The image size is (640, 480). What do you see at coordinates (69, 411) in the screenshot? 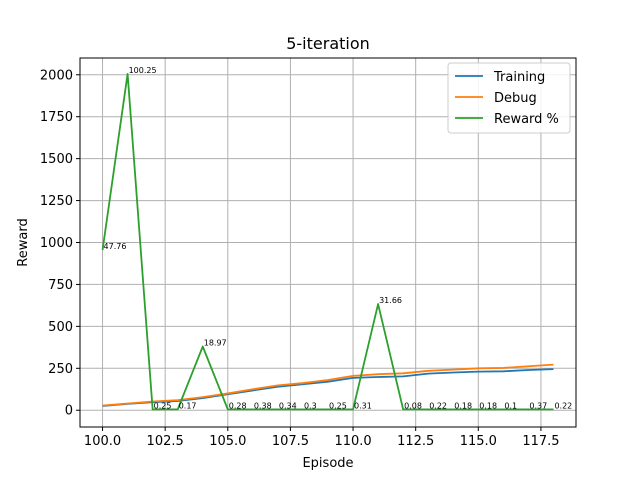
I see `y-tick-label: 0` at bounding box center [69, 411].